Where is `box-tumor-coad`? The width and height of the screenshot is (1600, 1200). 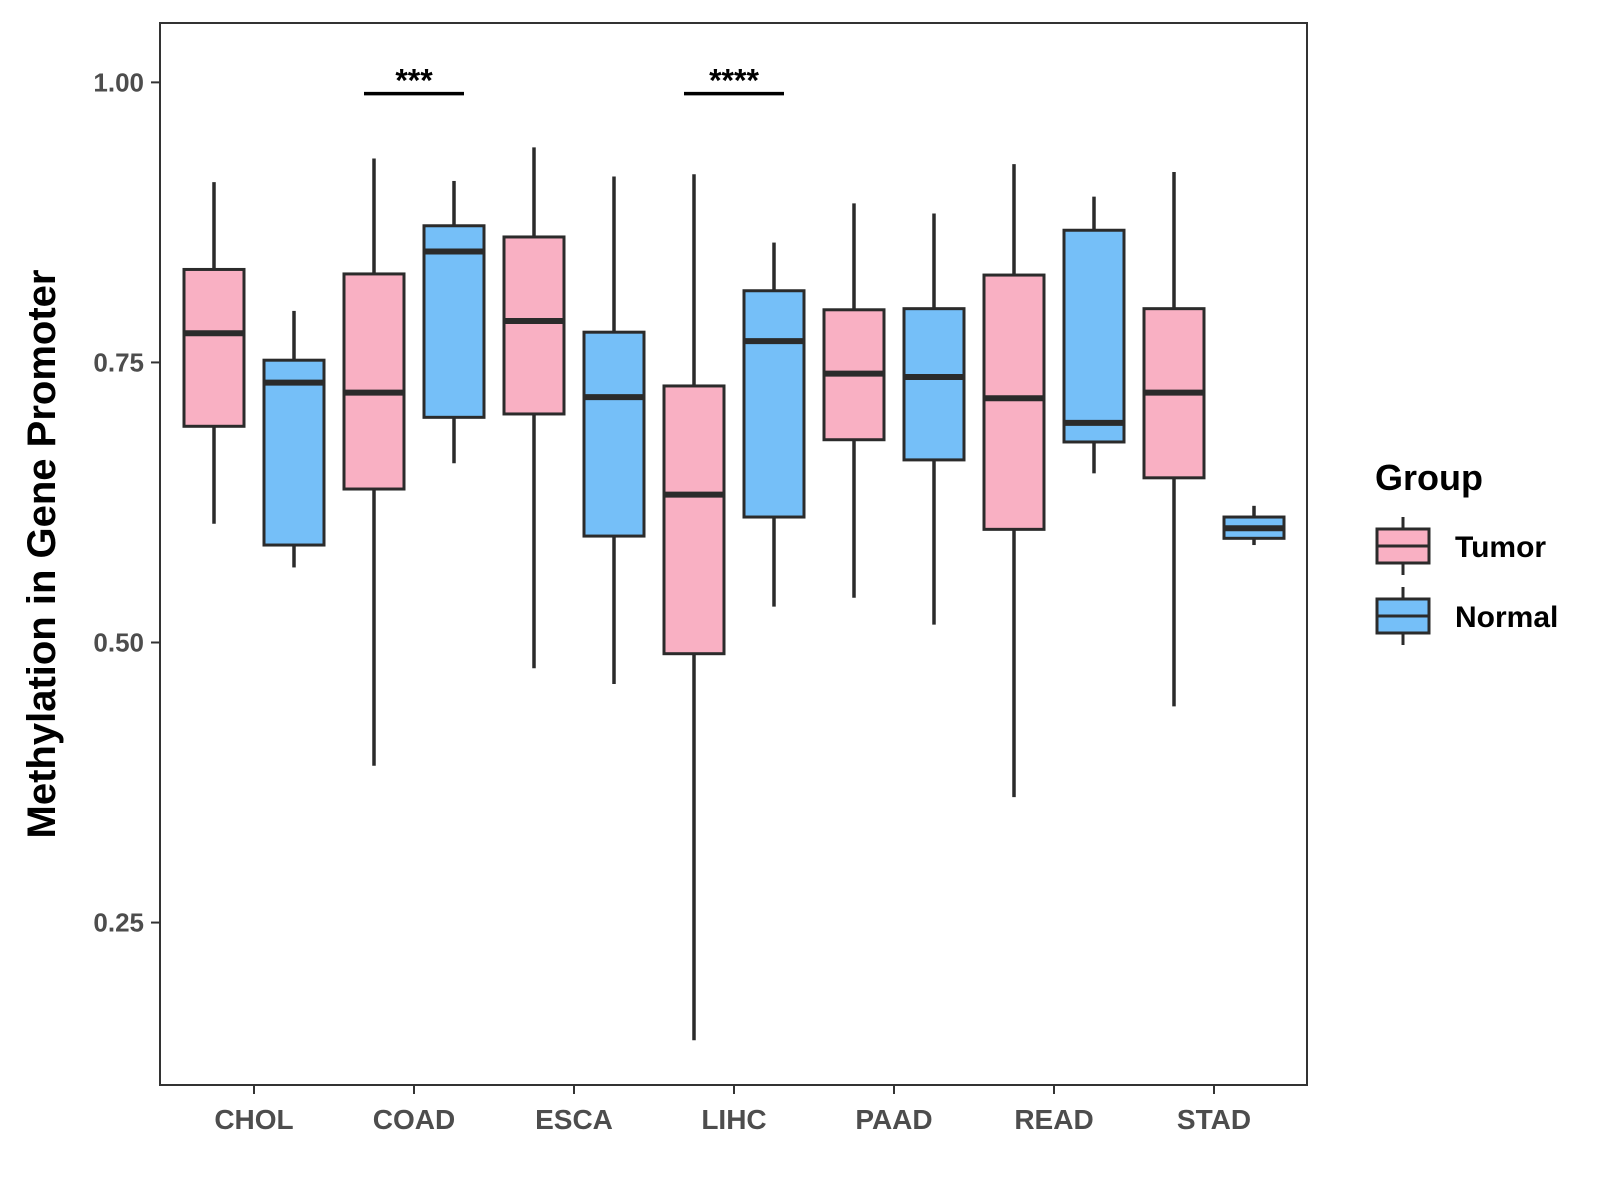
box-tumor-coad is located at coordinates (374, 462).